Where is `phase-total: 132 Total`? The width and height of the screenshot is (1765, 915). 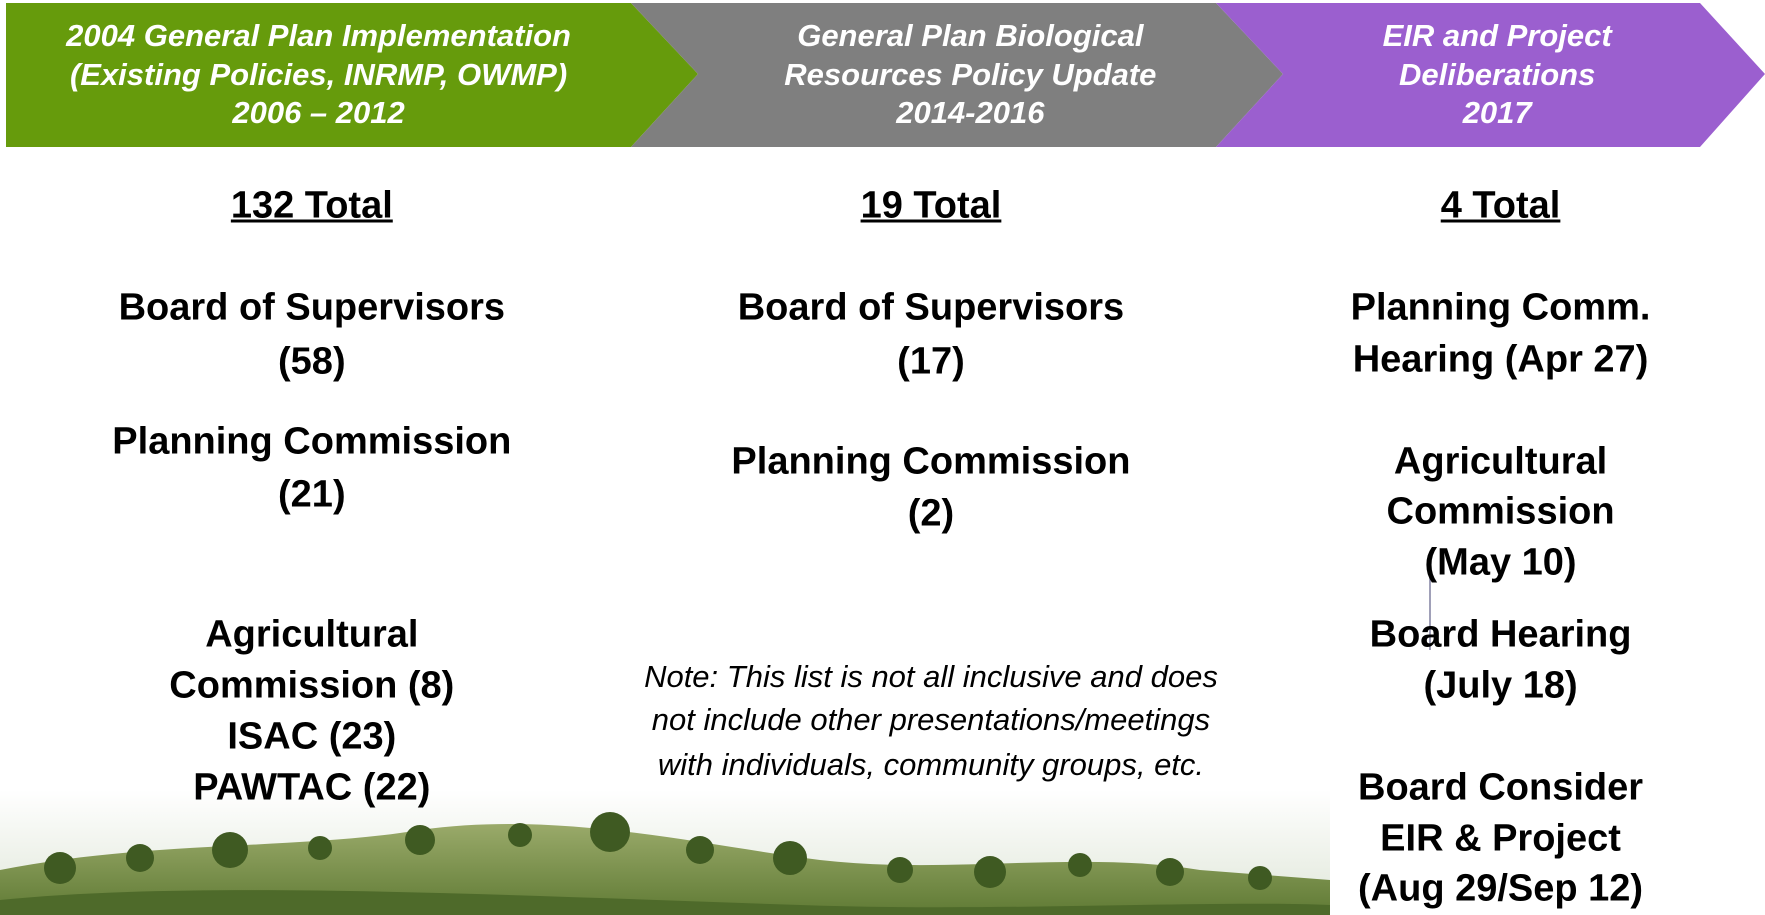 phase-total: 132 Total is located at coordinates (311, 205).